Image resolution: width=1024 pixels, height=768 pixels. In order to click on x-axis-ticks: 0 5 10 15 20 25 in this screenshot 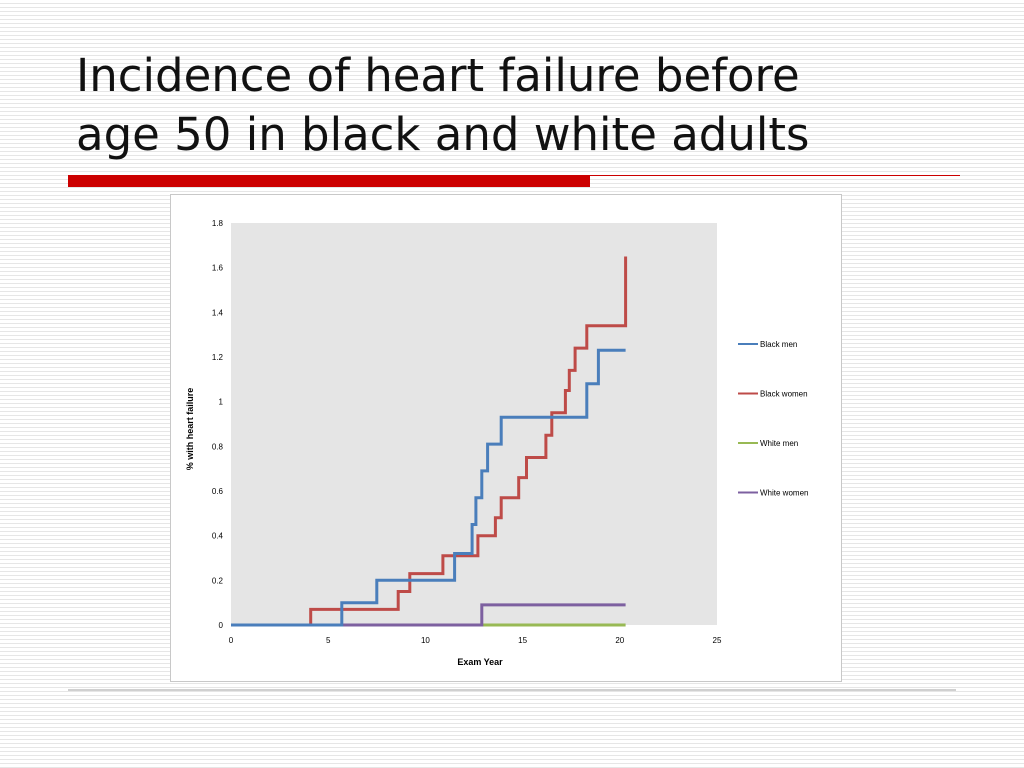, I will do `click(475, 640)`.